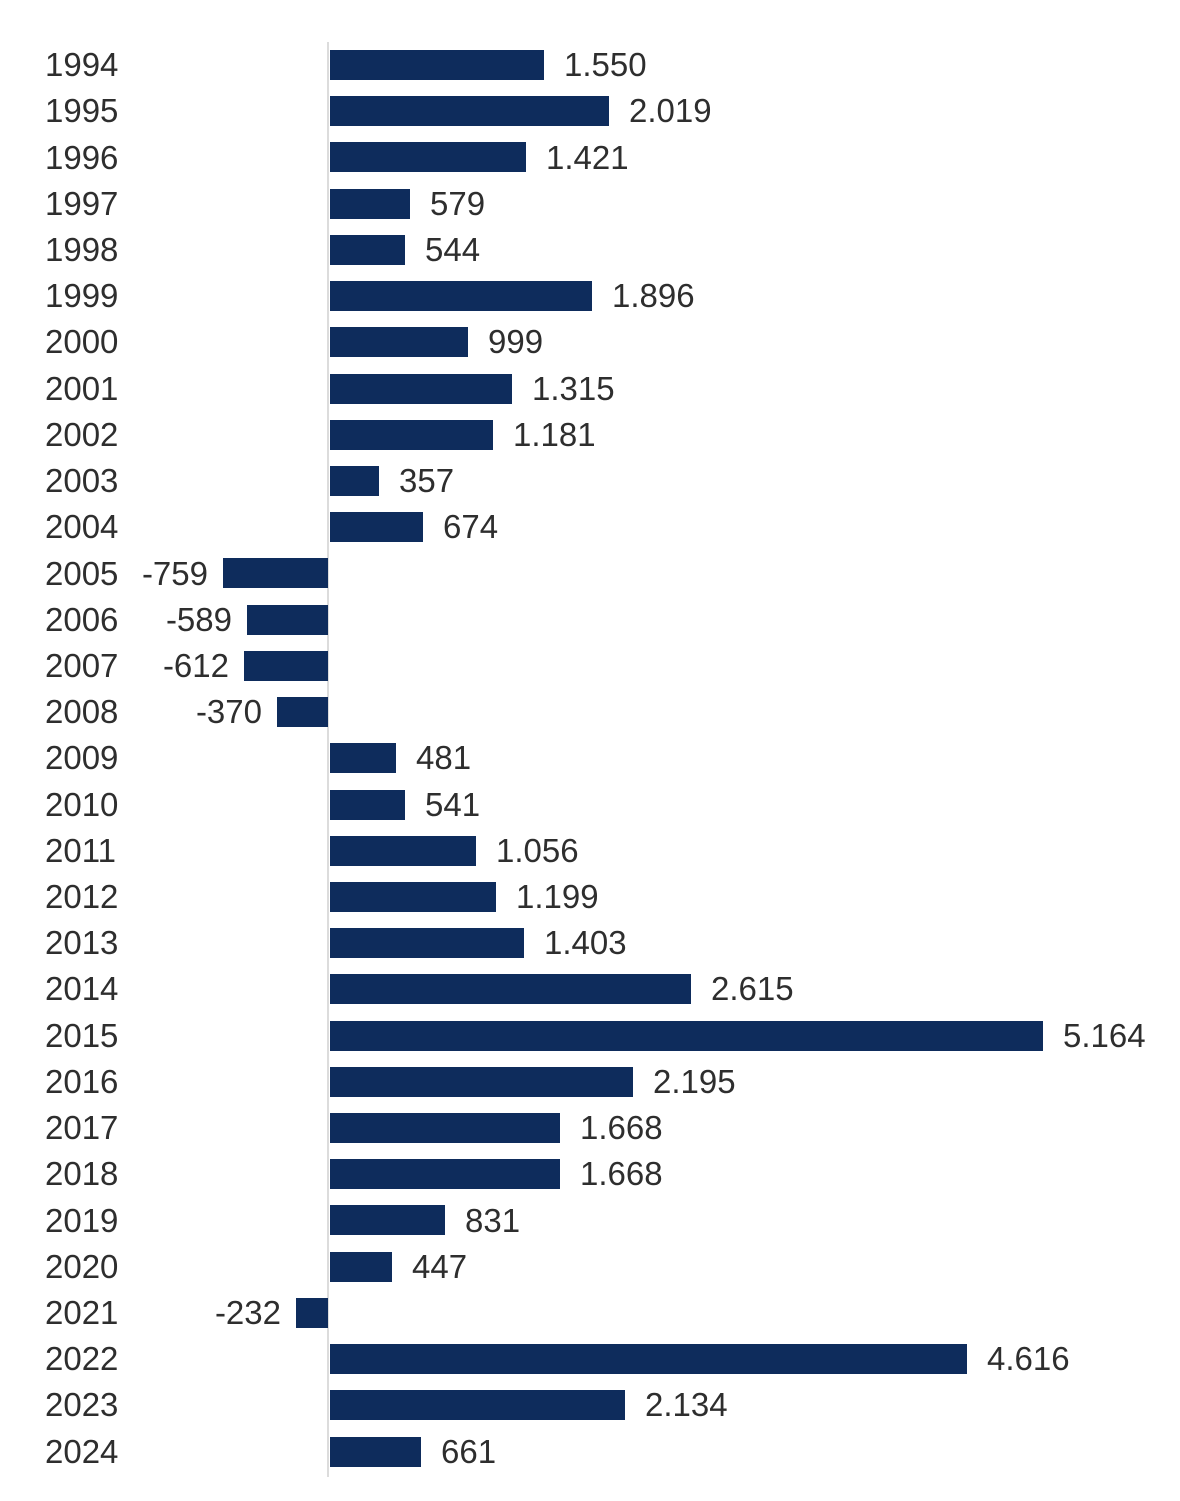 Image resolution: width=1180 pixels, height=1501 pixels. What do you see at coordinates (590, 1267) in the screenshot?
I see `chart-row: 2020 447` at bounding box center [590, 1267].